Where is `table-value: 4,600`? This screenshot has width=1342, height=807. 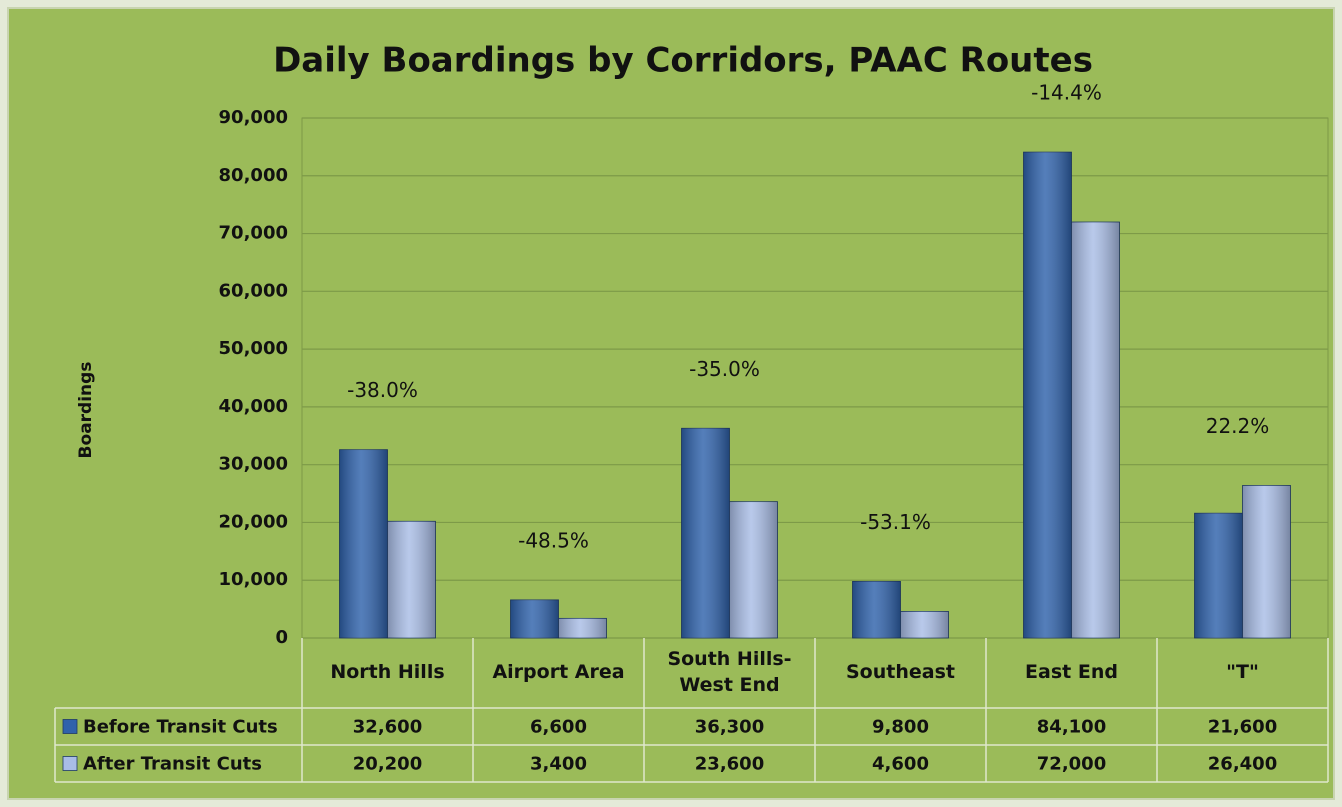
table-value: 4,600 is located at coordinates (900, 764).